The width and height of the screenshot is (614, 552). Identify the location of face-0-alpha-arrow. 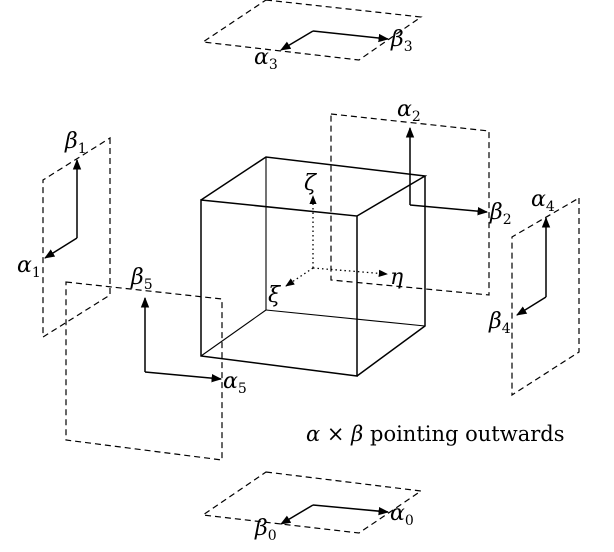
(351, 510).